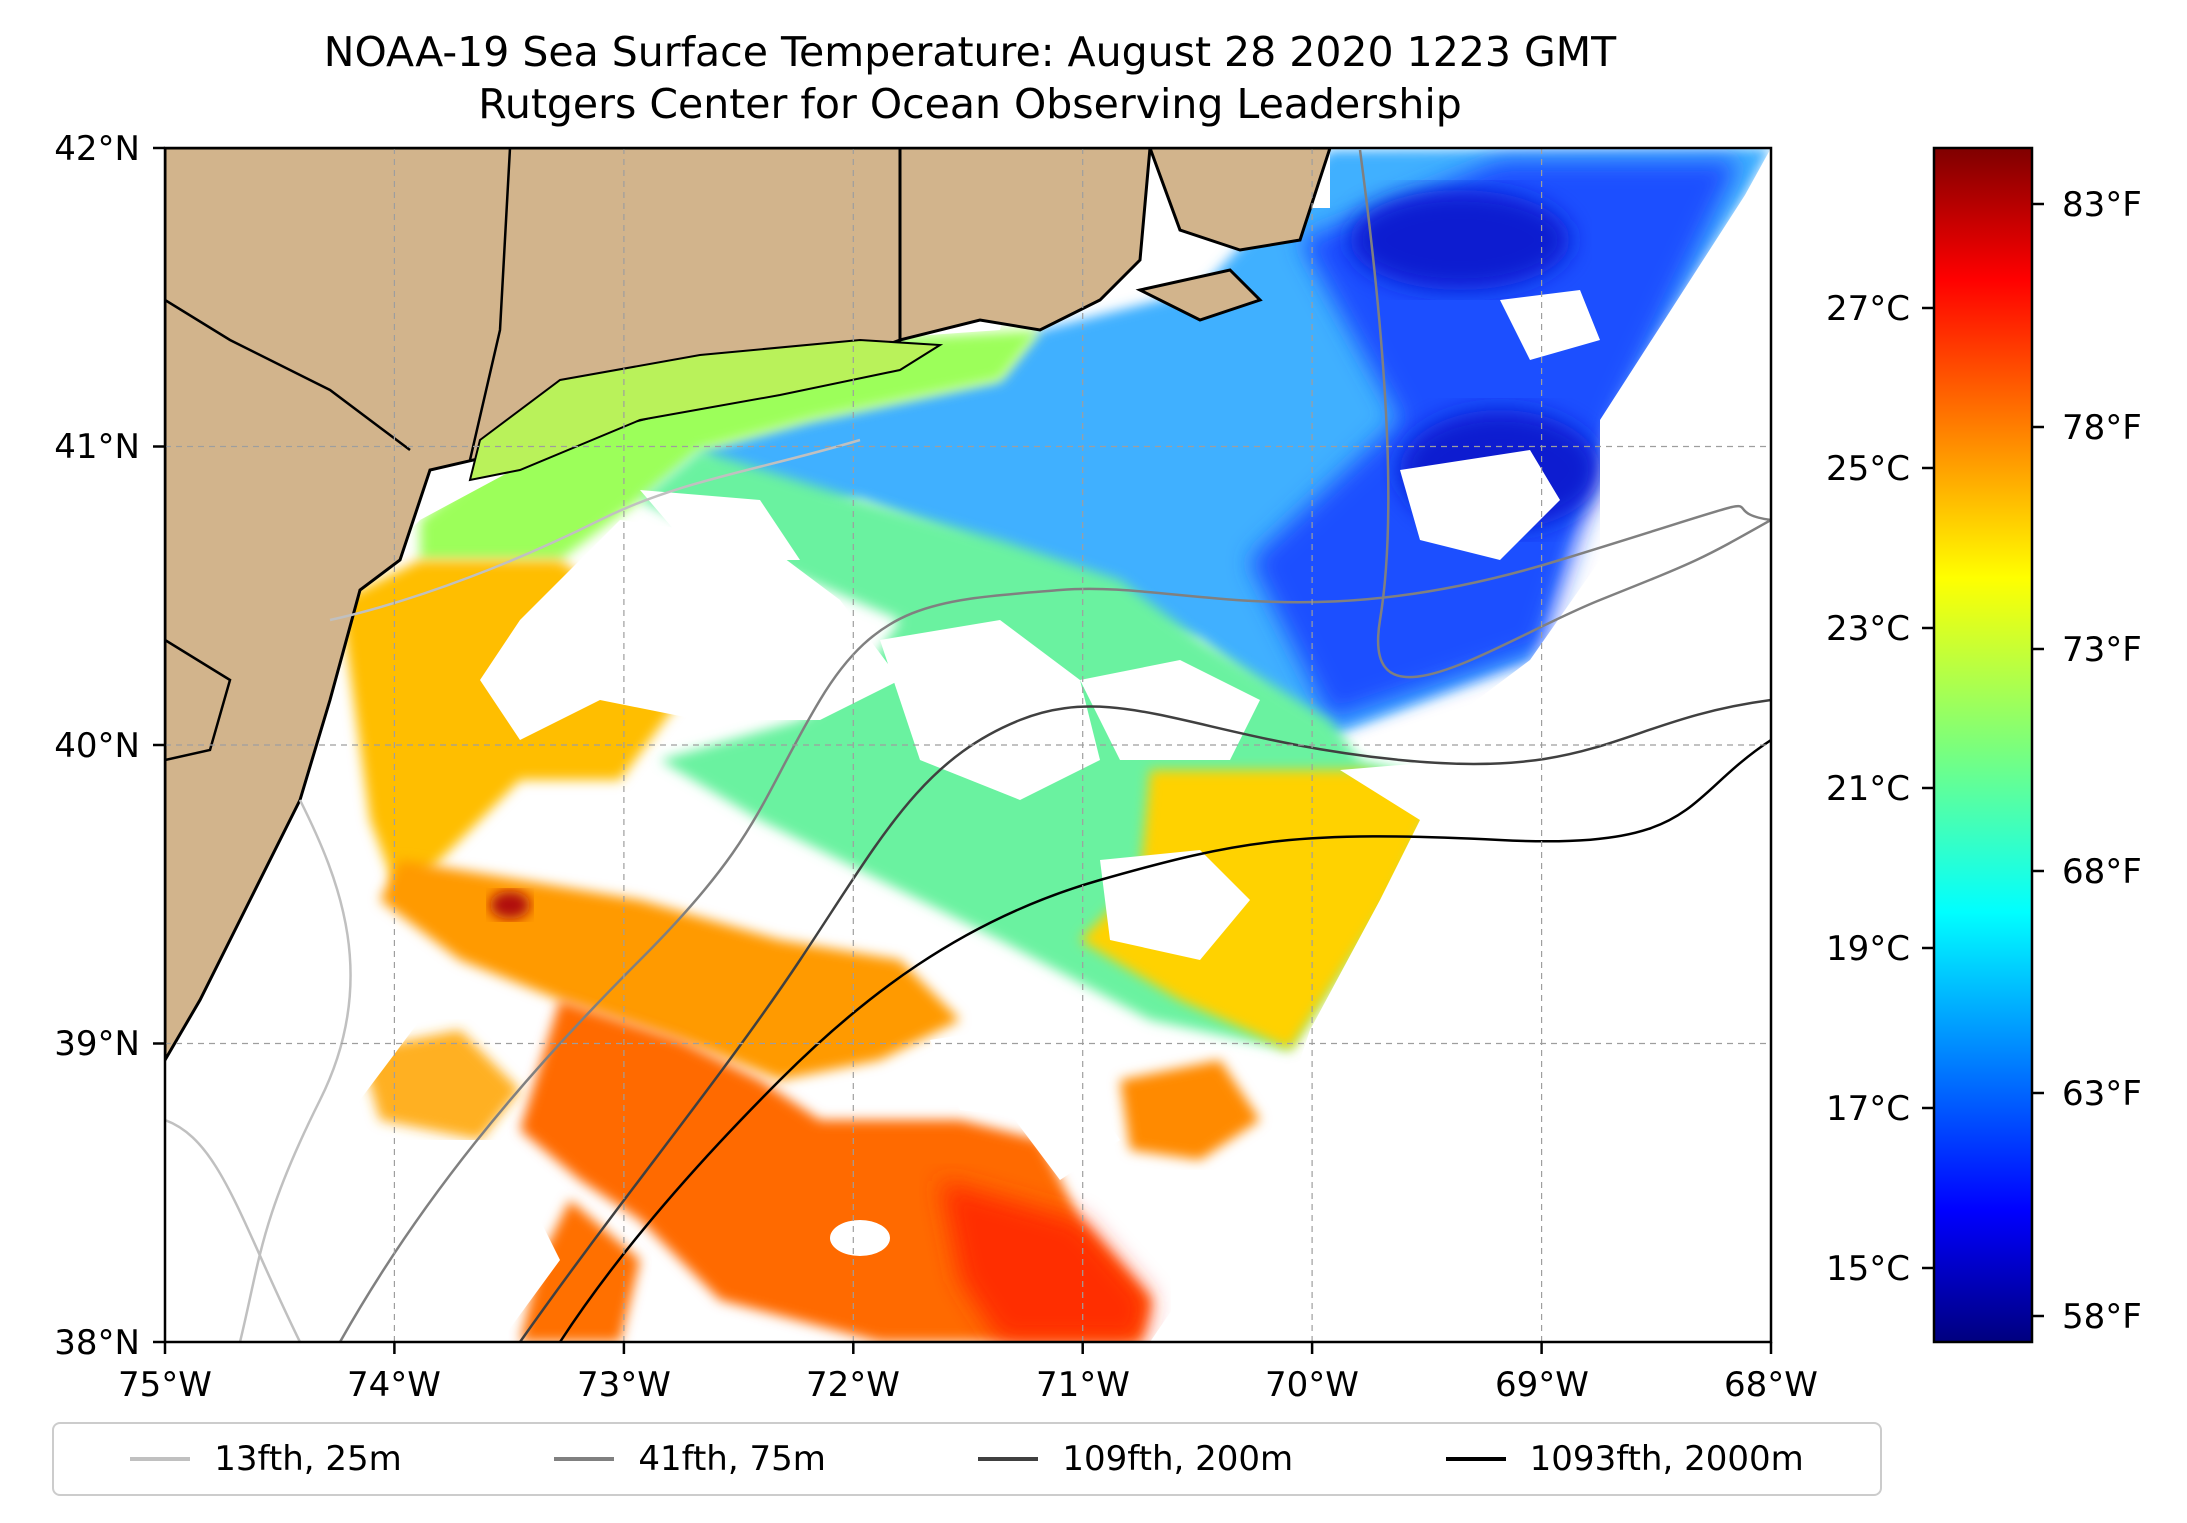  Describe the element at coordinates (2102, 428) in the screenshot. I see `colorbar-fahrenheit-78: 78°F` at that location.